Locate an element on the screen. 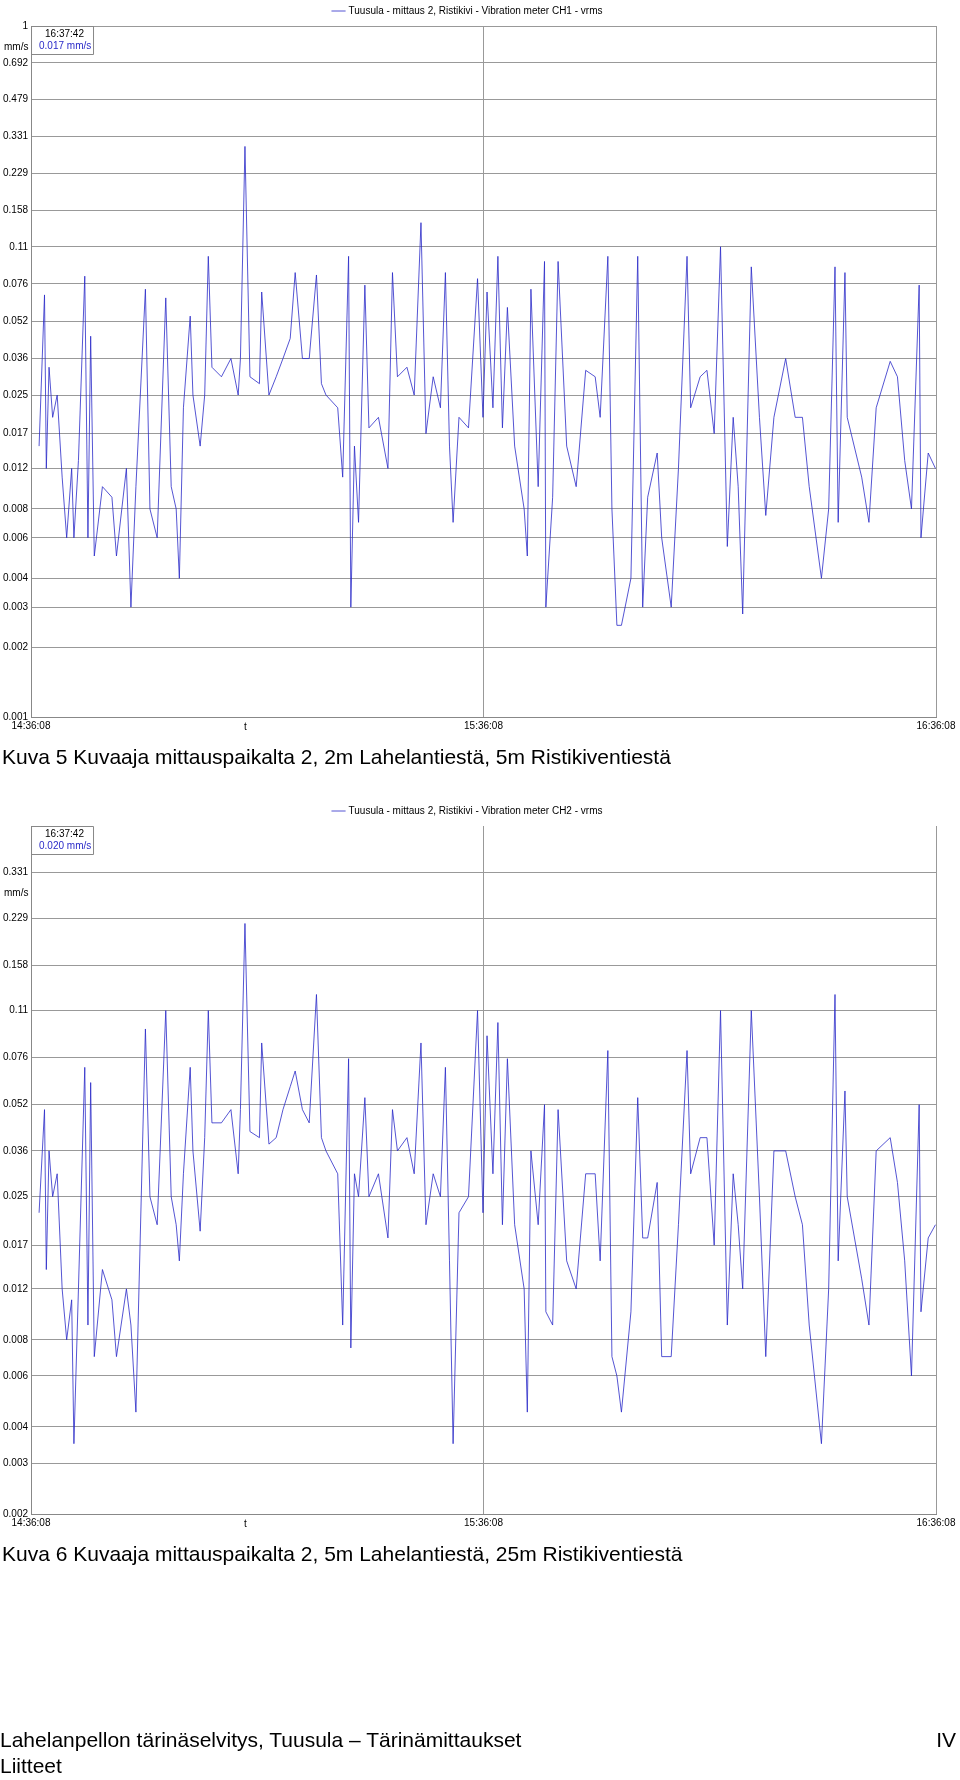  legend-label: Tuusula - mittaus 2, Ristikivi - Vibration meter CH2 - vrms is located at coordinates (475, 810).